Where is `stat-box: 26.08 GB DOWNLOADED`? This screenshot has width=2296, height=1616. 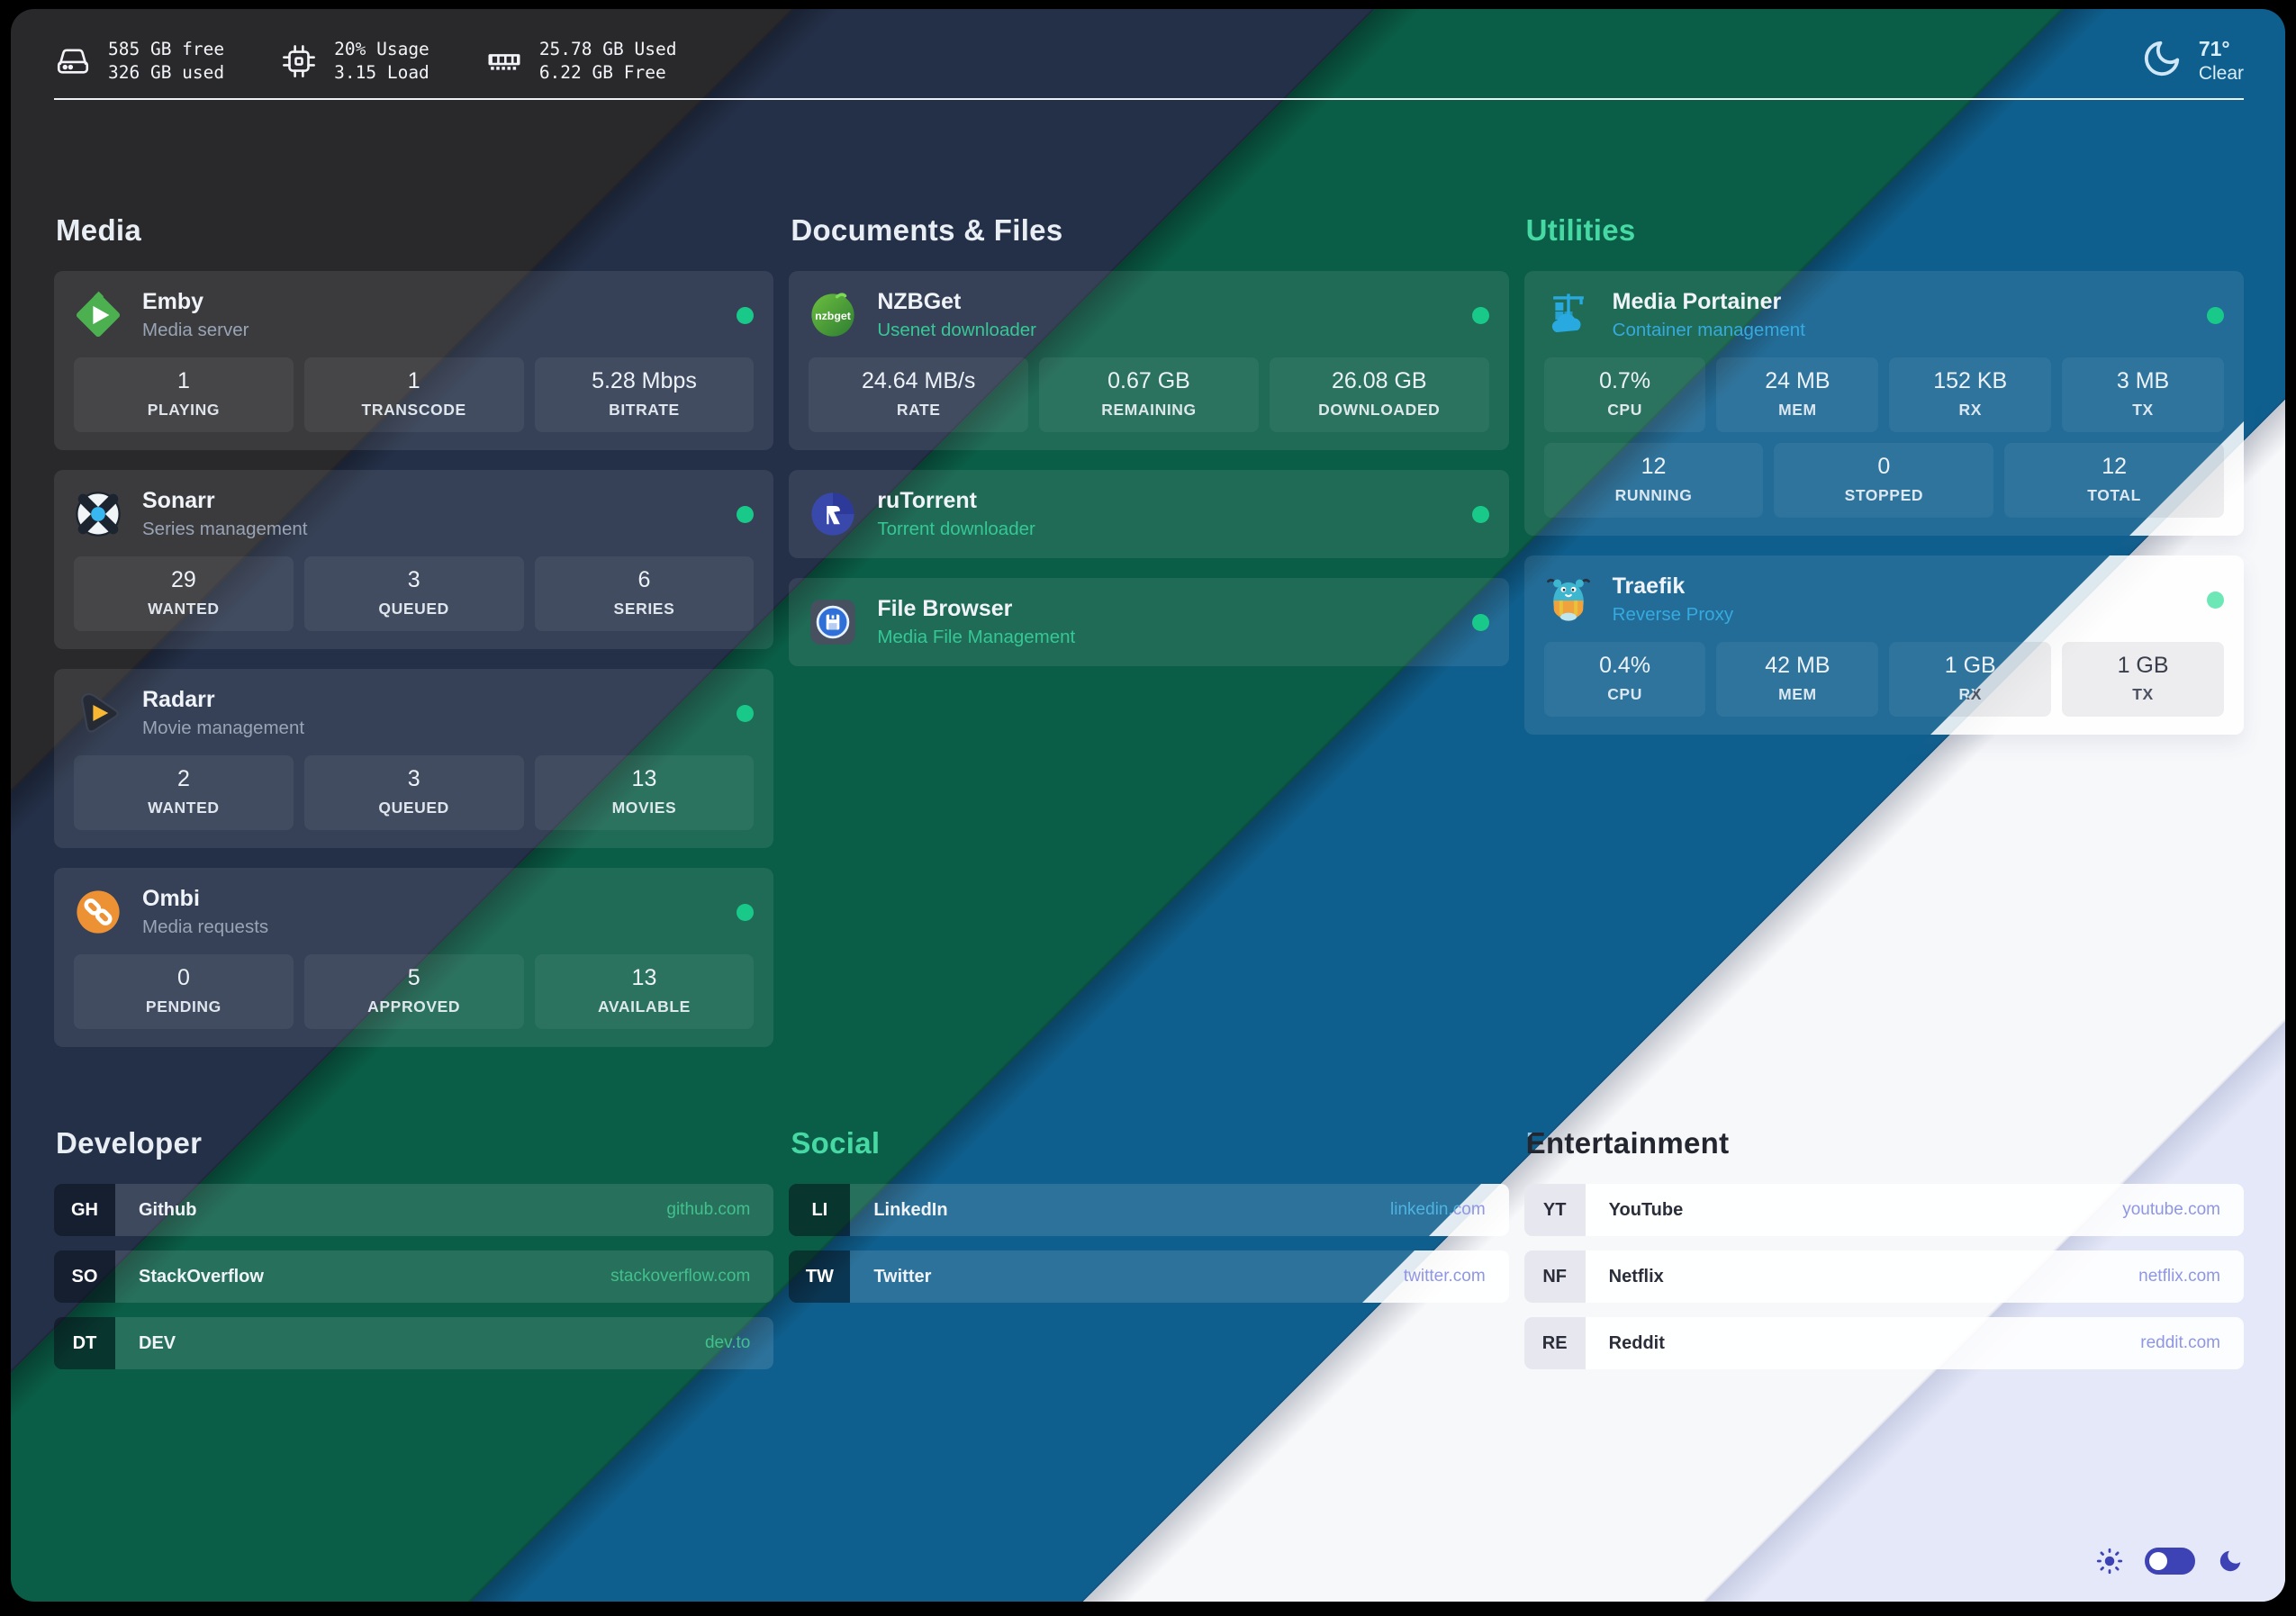
stat-box: 26.08 GB DOWNLOADED is located at coordinates (1379, 394).